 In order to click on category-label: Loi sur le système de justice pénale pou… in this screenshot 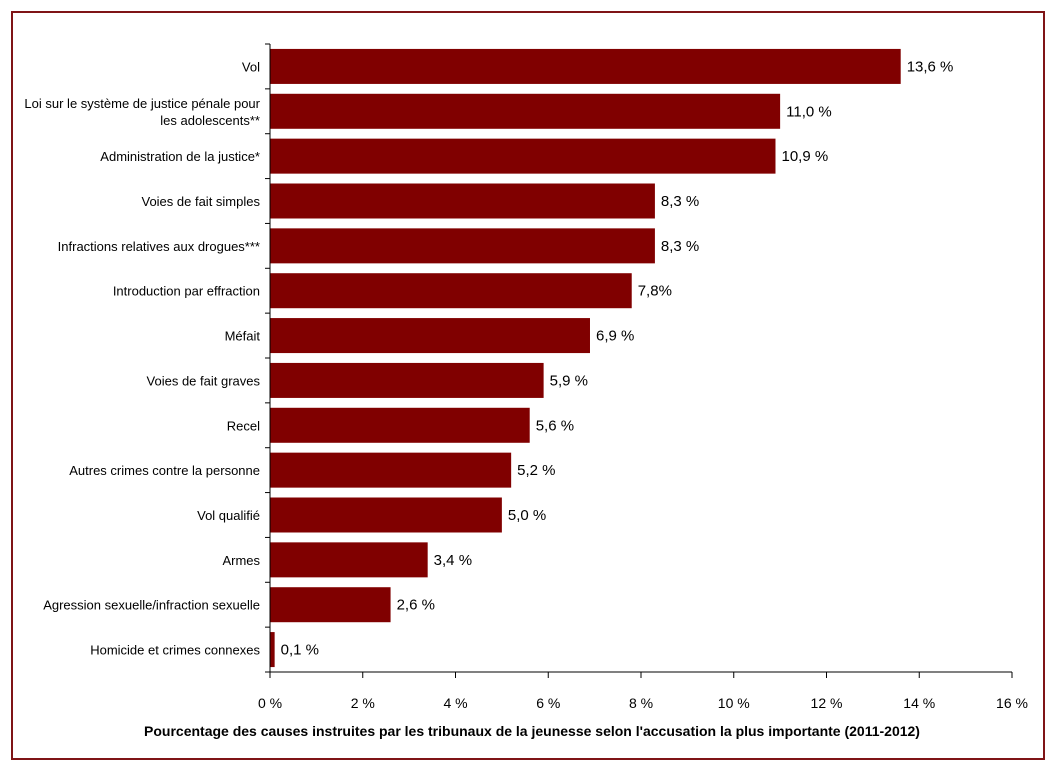, I will do `click(142, 112)`.